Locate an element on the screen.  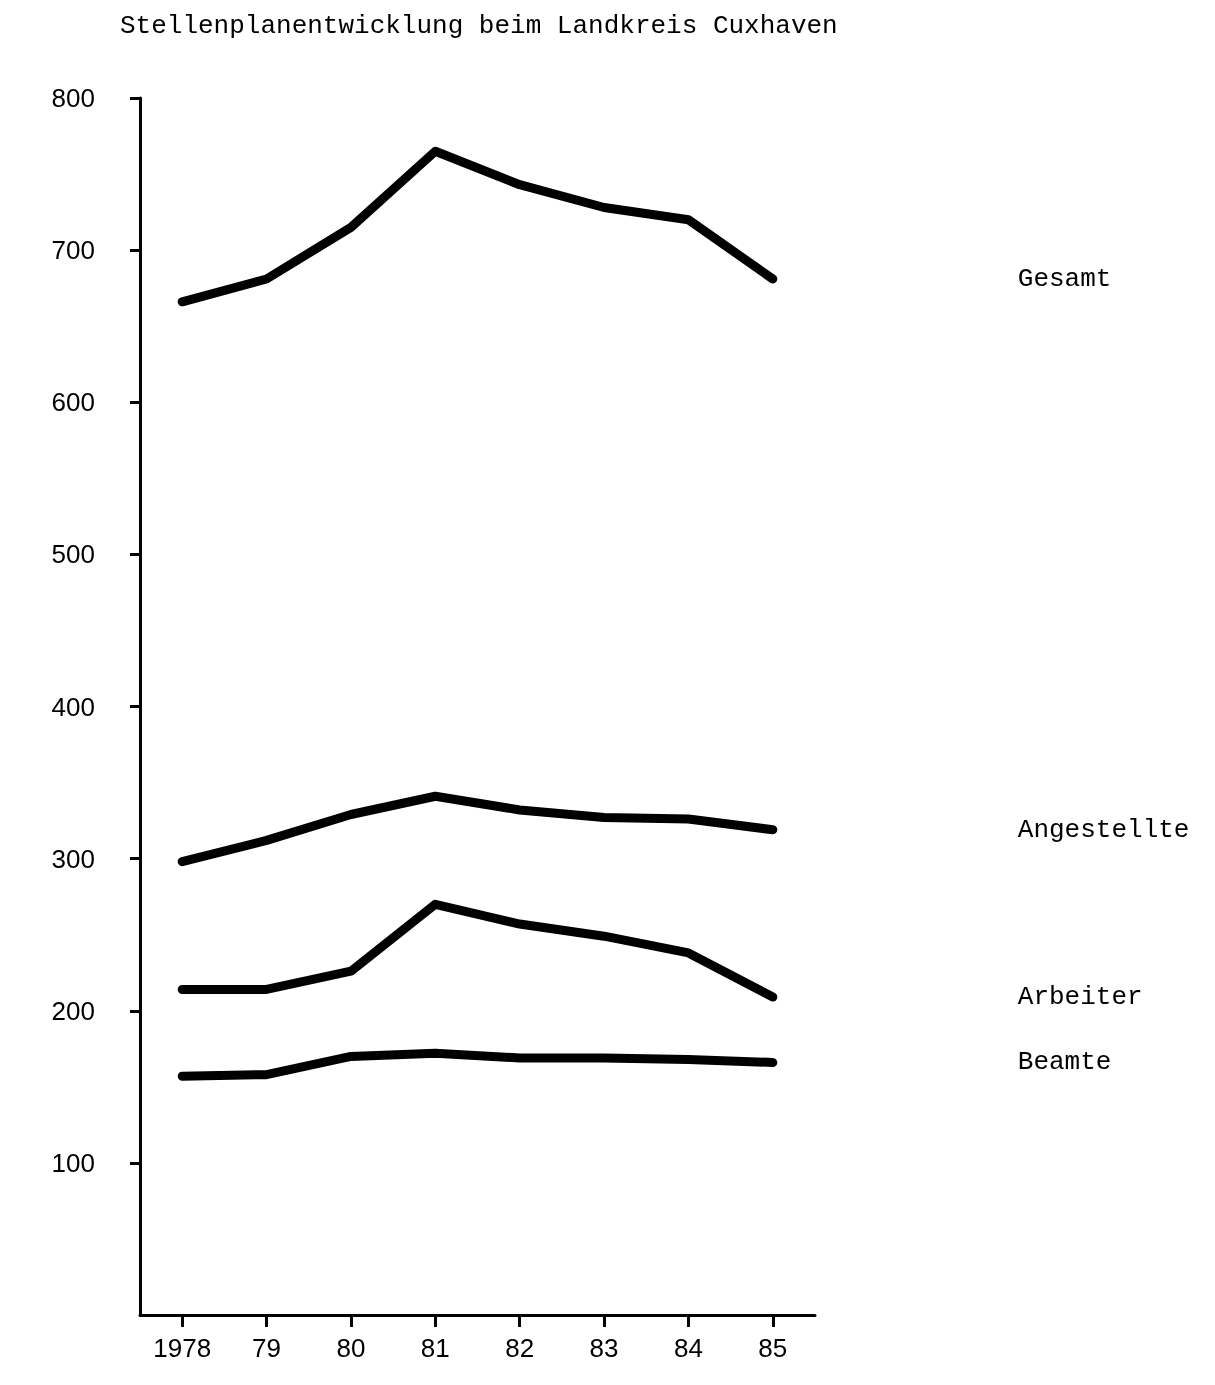
y-tick-label: 100 is located at coordinates (73, 1162).